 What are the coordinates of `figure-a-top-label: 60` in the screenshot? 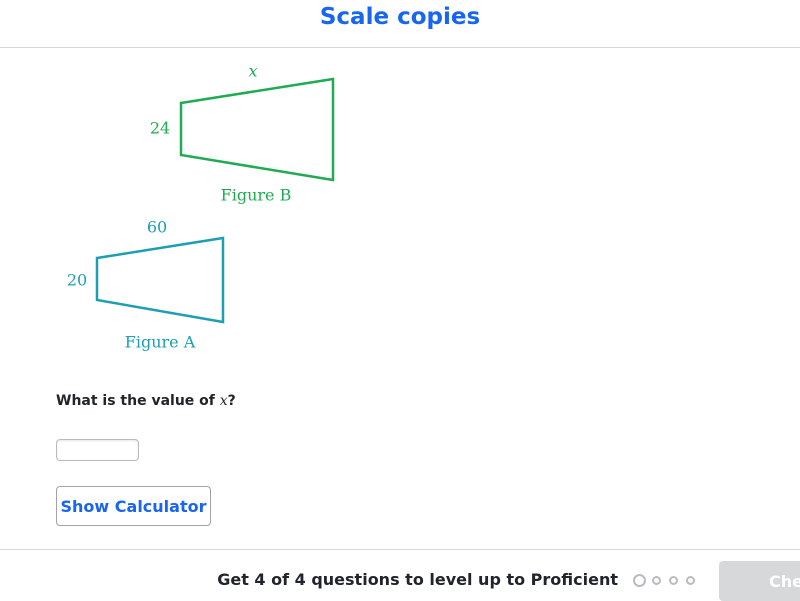 It's located at (157, 227).